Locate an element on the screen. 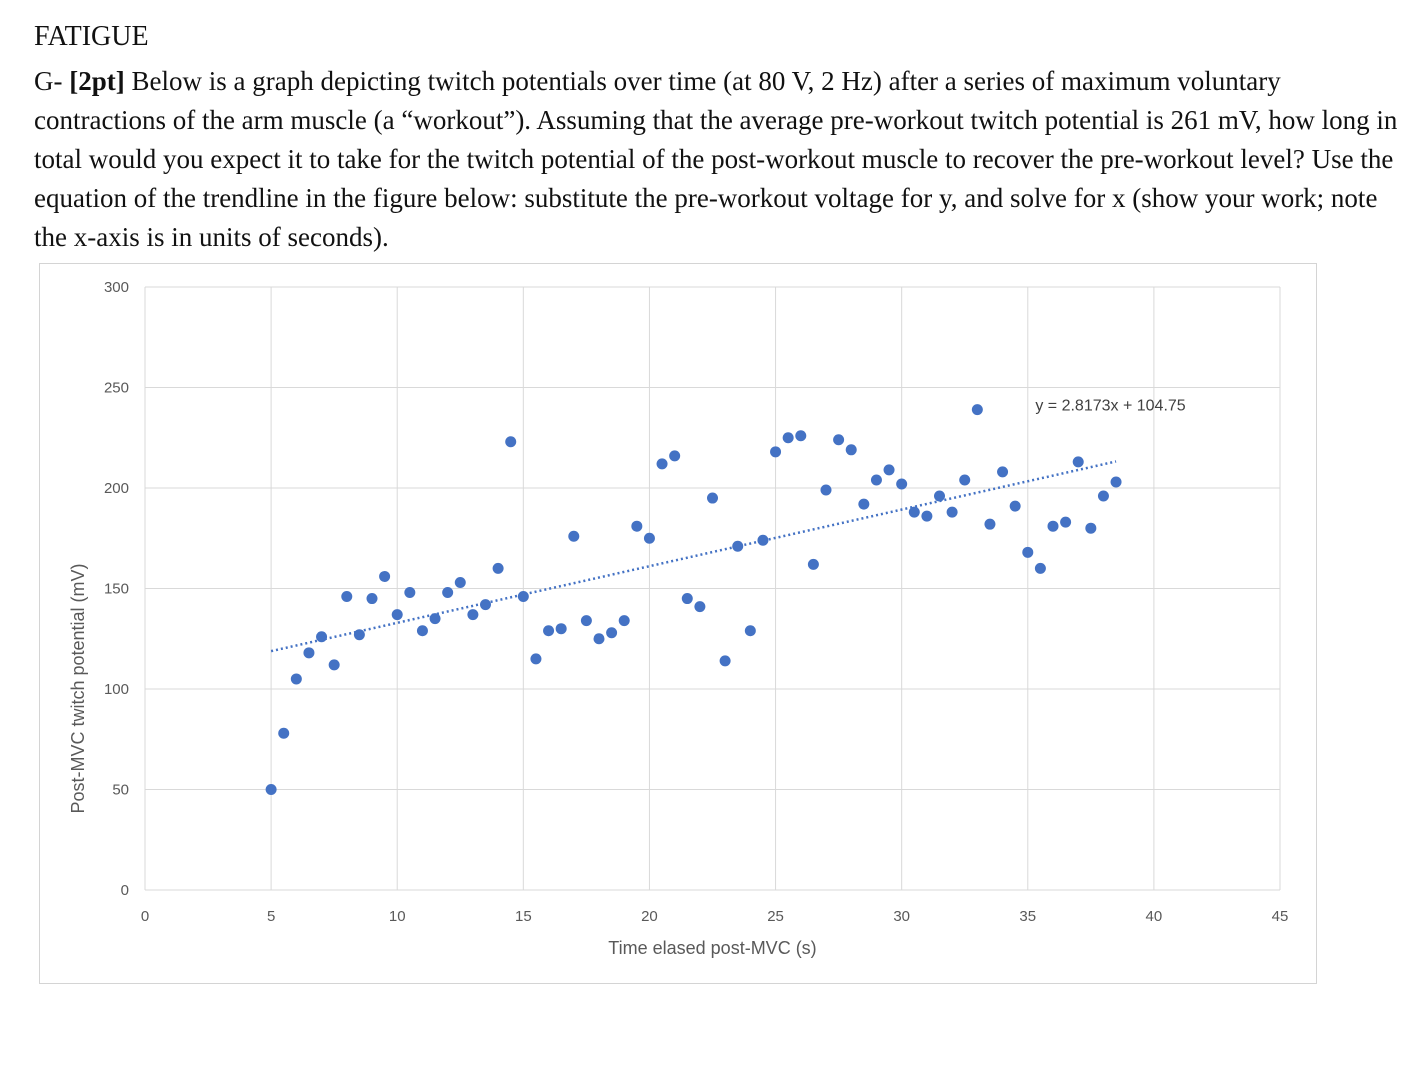 The height and width of the screenshot is (1072, 1426). x-tick-label: 10 is located at coordinates (397, 916).